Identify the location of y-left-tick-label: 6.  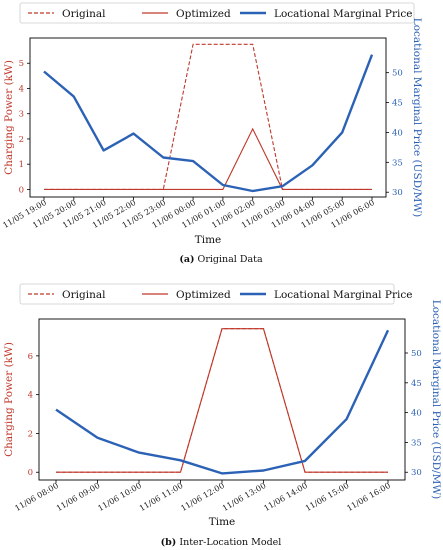
(30, 357).